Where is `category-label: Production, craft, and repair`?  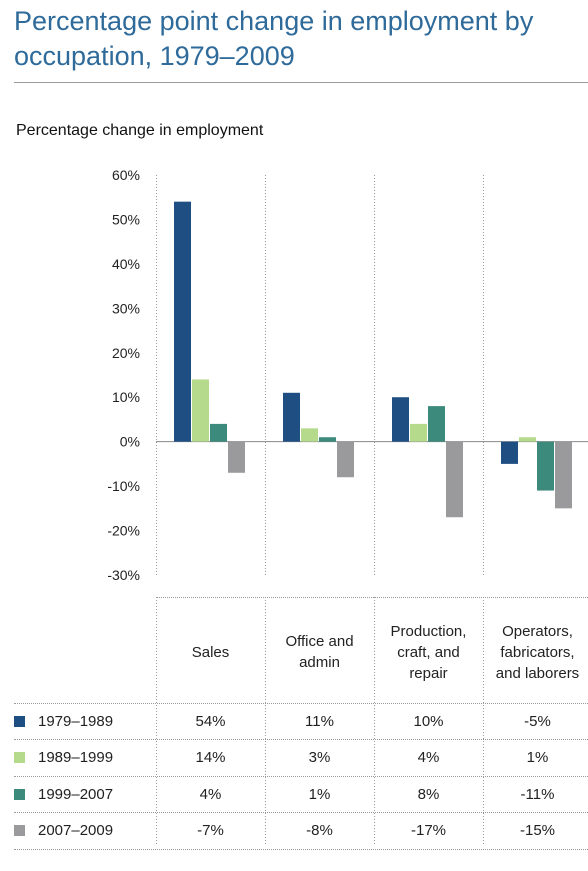
category-label: Production, craft, and repair is located at coordinates (428, 652).